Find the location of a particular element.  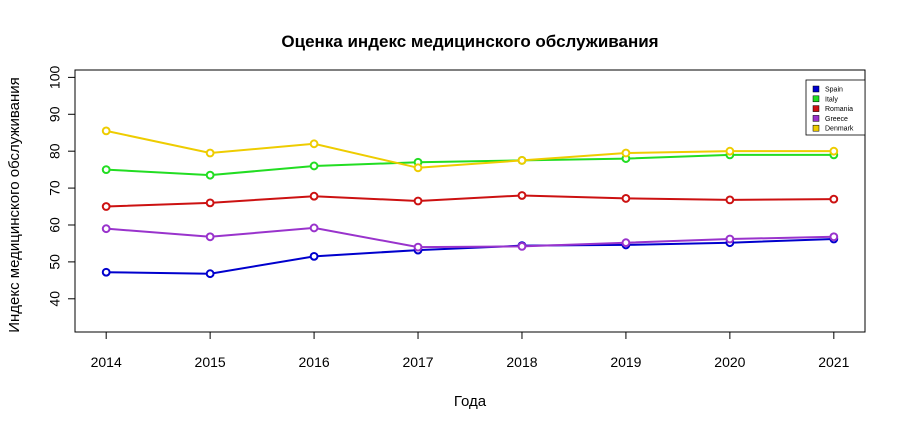

y-tick-label: 80 is located at coordinates (55, 151).